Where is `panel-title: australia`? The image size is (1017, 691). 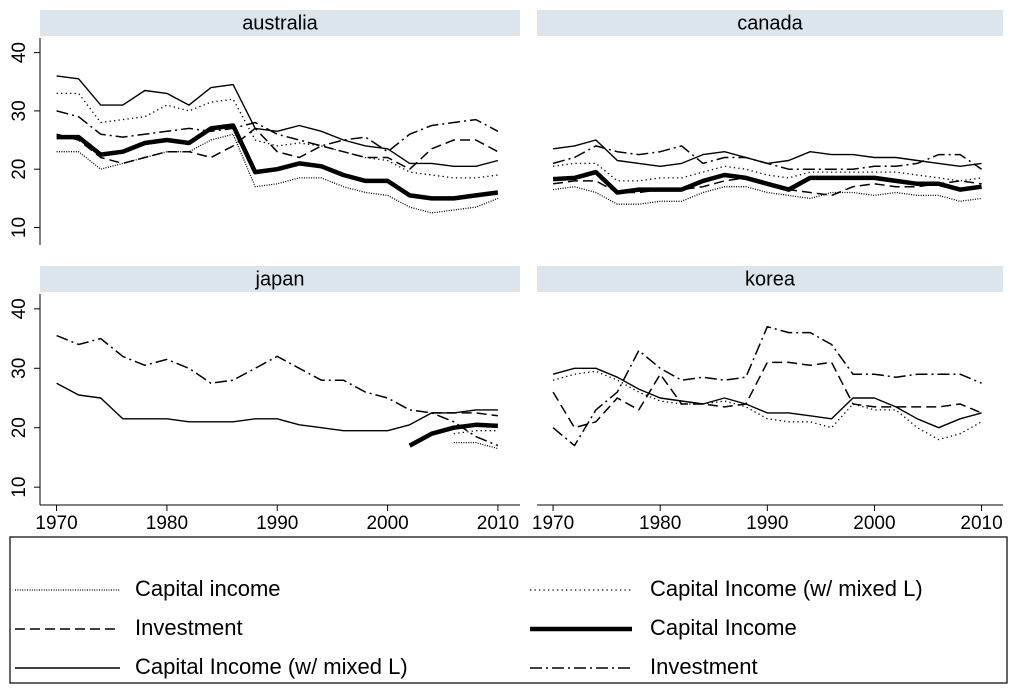
panel-title: australia is located at coordinates (280, 23).